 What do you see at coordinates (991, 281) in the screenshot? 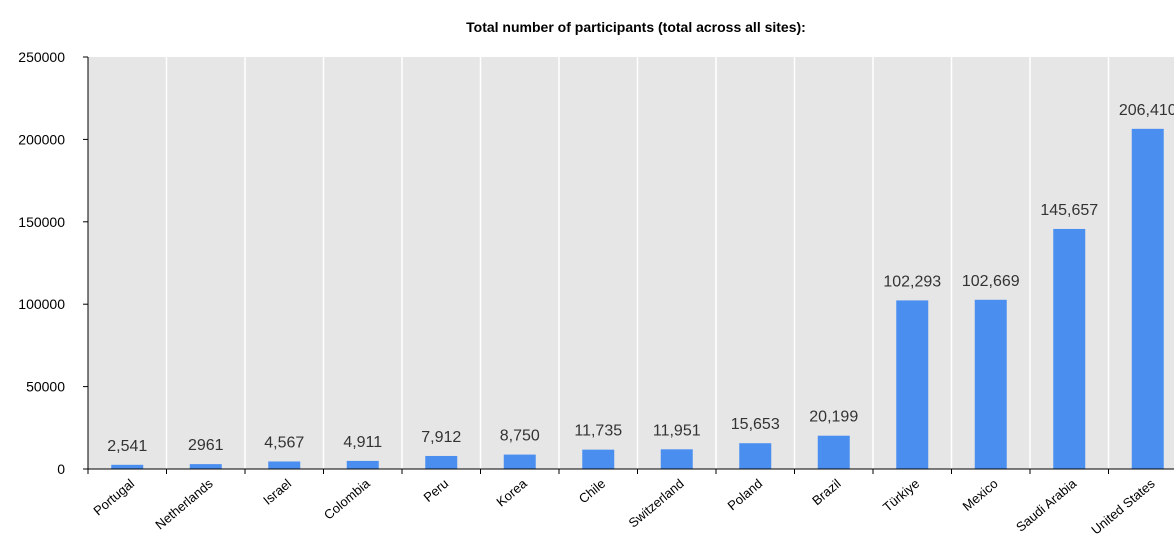
I see `data-label: 102,669` at bounding box center [991, 281].